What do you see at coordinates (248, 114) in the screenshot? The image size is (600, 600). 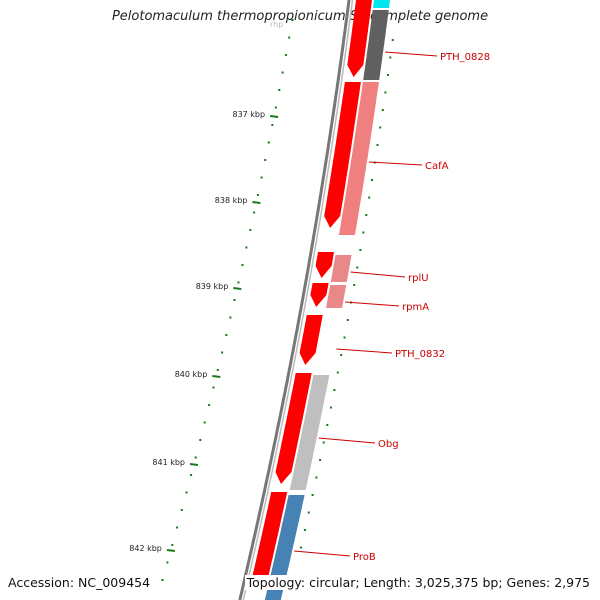 I see `kbp-label: 837 kbp` at bounding box center [248, 114].